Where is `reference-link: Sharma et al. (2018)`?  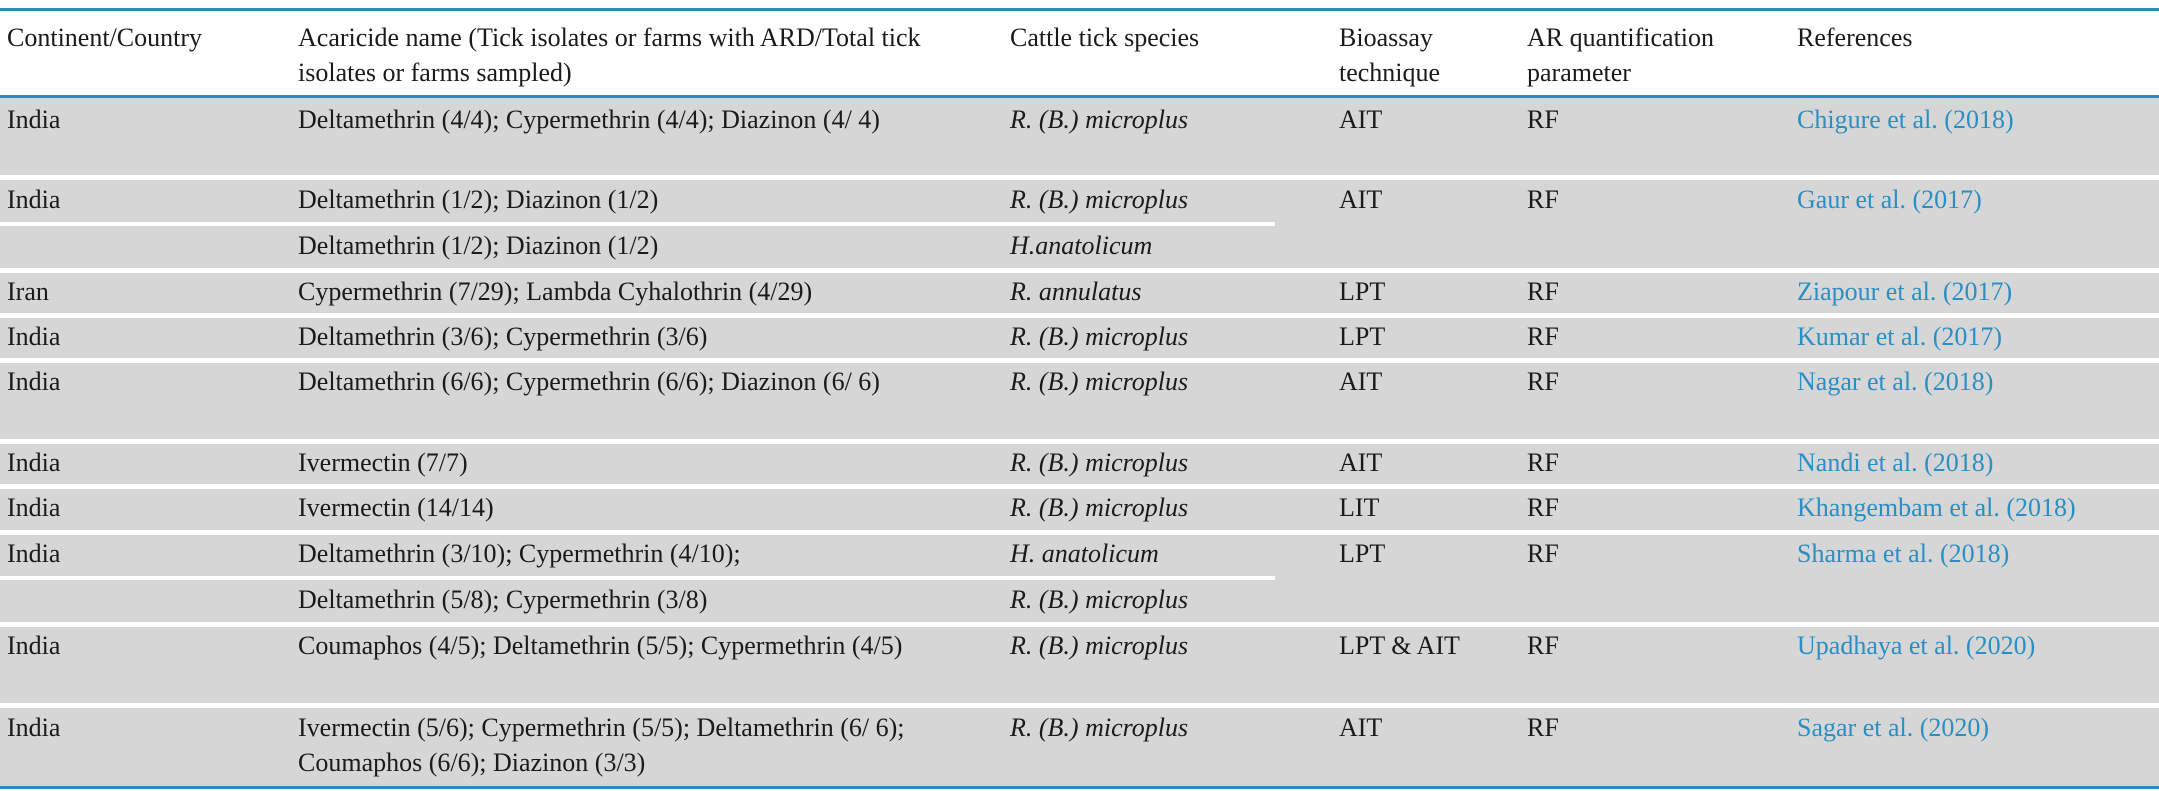
reference-link: Sharma et al. (2018) is located at coordinates (1903, 553).